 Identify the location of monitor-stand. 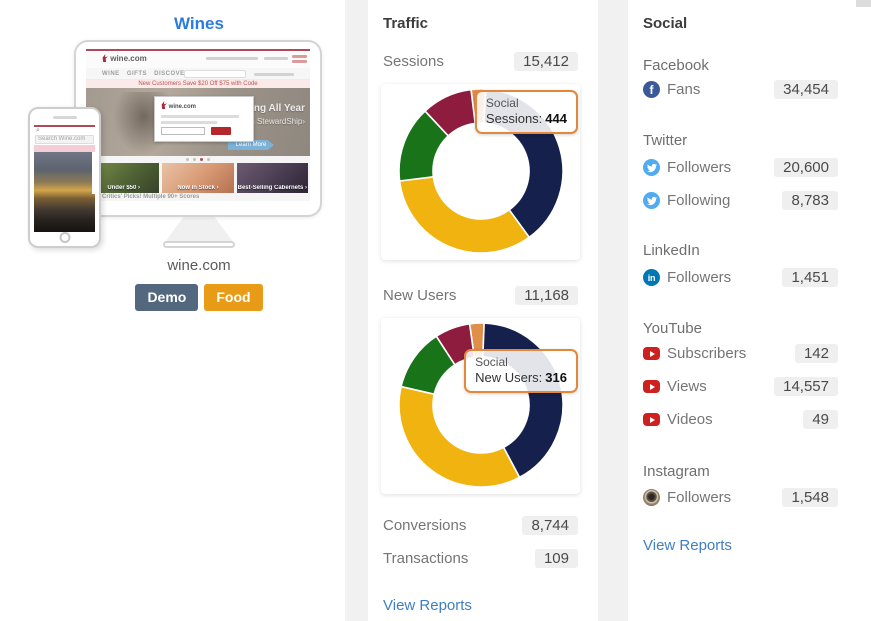
(199, 229).